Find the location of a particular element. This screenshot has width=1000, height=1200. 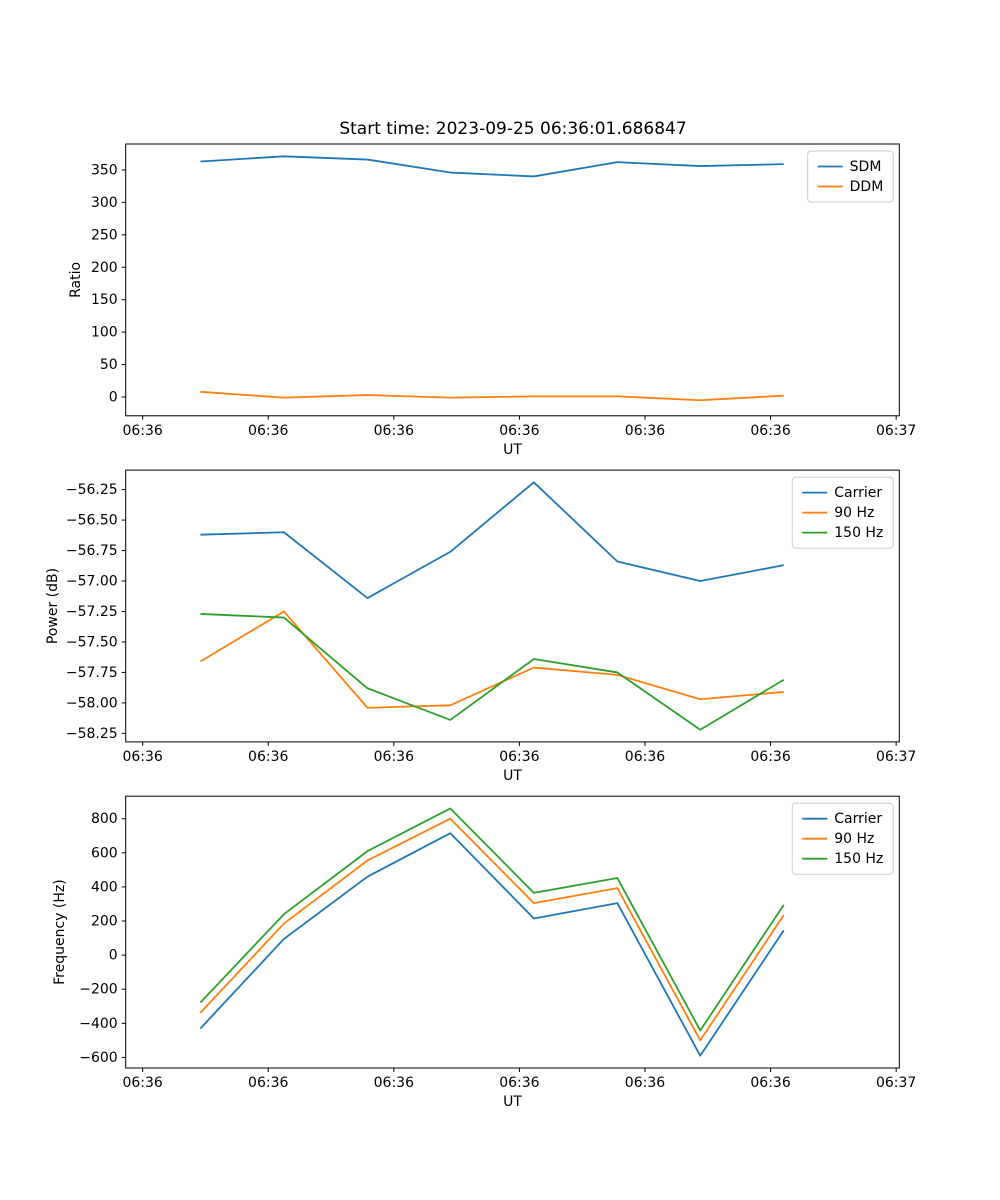

y-tick-label: −57.50 is located at coordinates (92, 642).